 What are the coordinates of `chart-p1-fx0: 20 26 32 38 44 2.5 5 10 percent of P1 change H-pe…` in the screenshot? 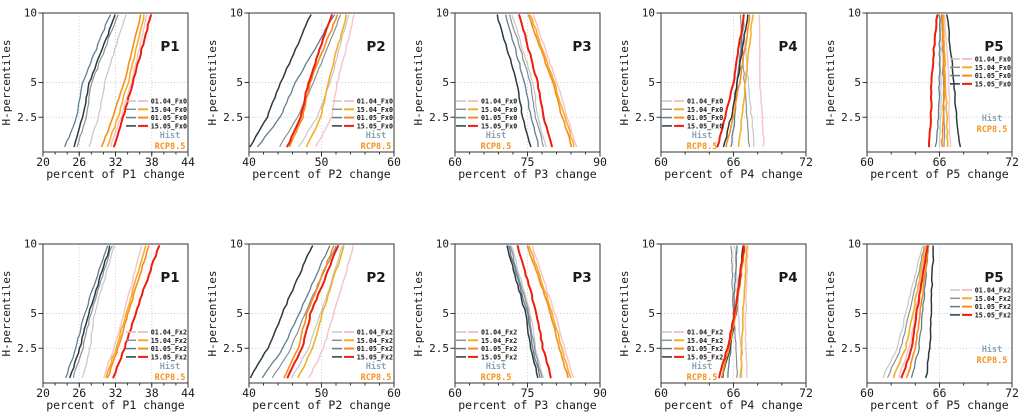 It's located at (97, 94).